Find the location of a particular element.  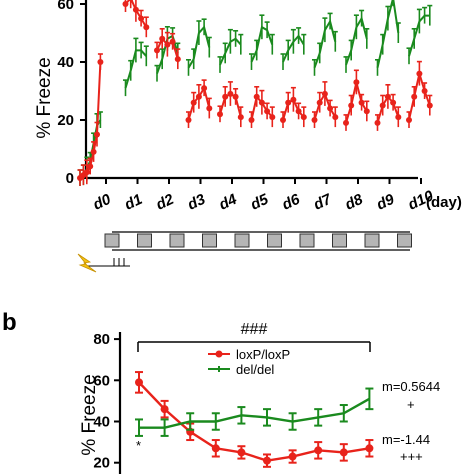

panel-b-y-tick-label: 60 is located at coordinates (101, 380).